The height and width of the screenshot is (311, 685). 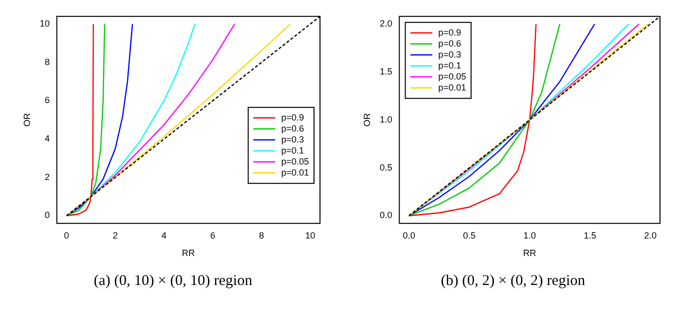 I want to click on x-tick-label: 0, so click(x=67, y=235).